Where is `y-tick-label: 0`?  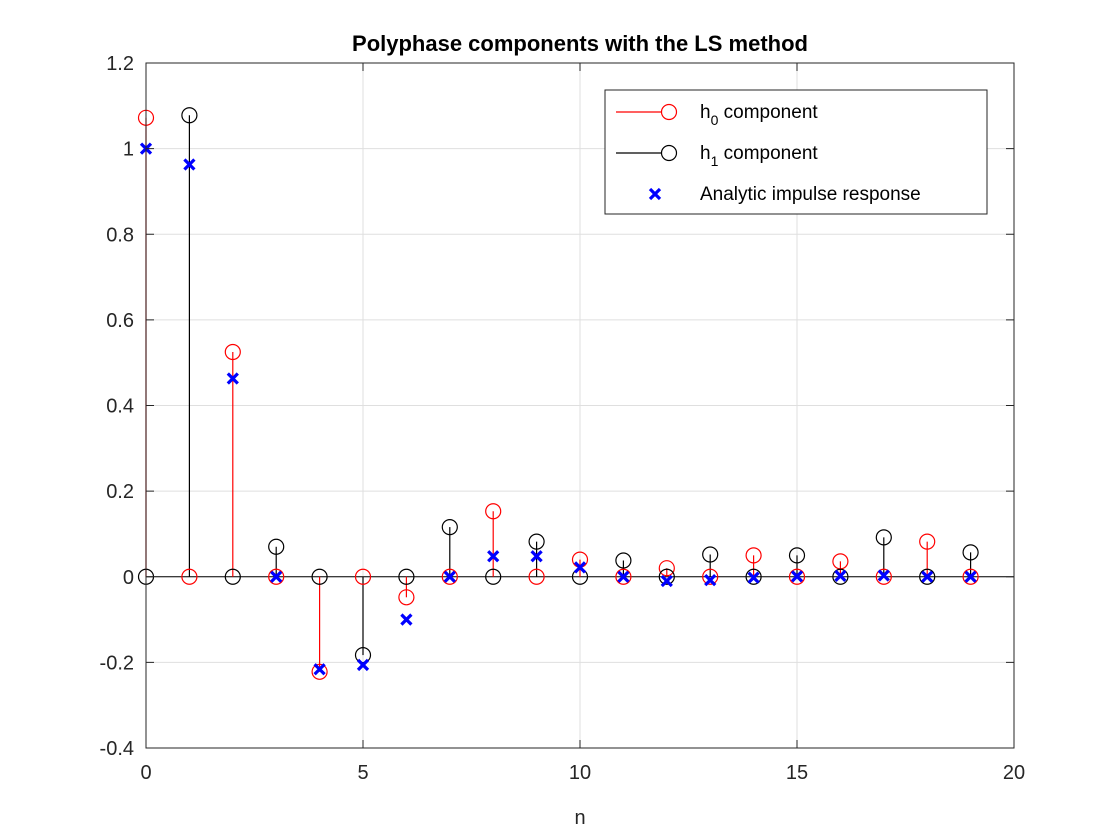
y-tick-label: 0 is located at coordinates (128, 578).